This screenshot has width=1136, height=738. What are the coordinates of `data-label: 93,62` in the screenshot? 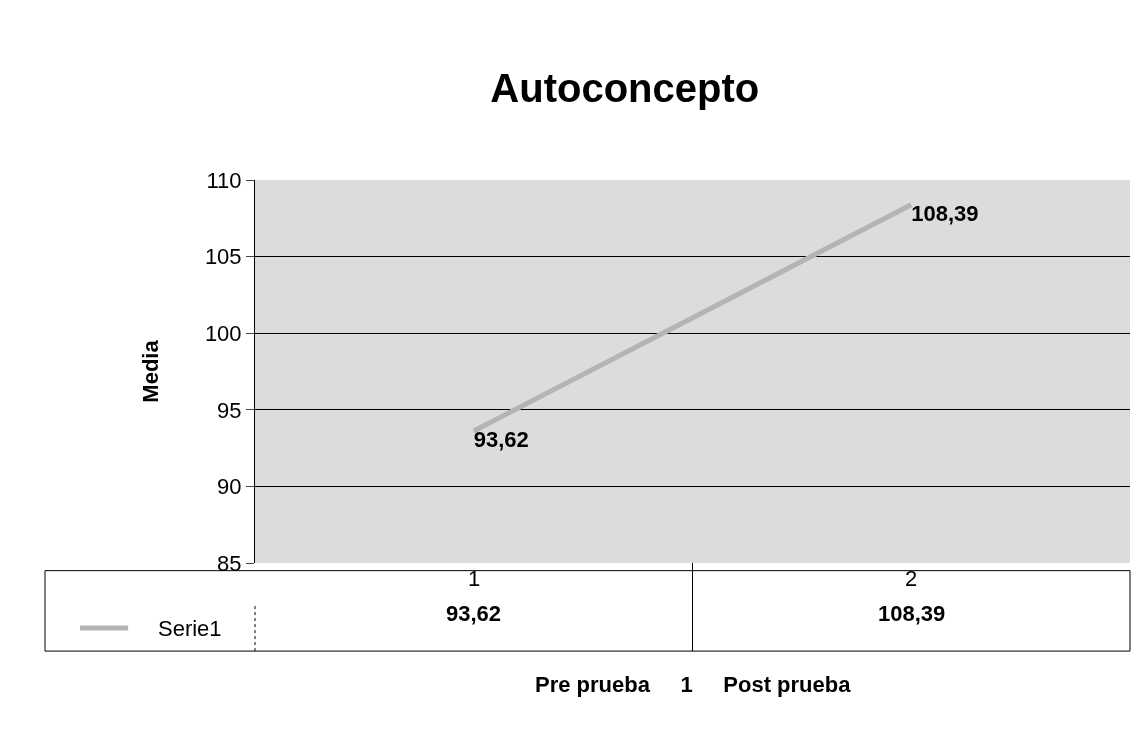 It's located at (474, 613).